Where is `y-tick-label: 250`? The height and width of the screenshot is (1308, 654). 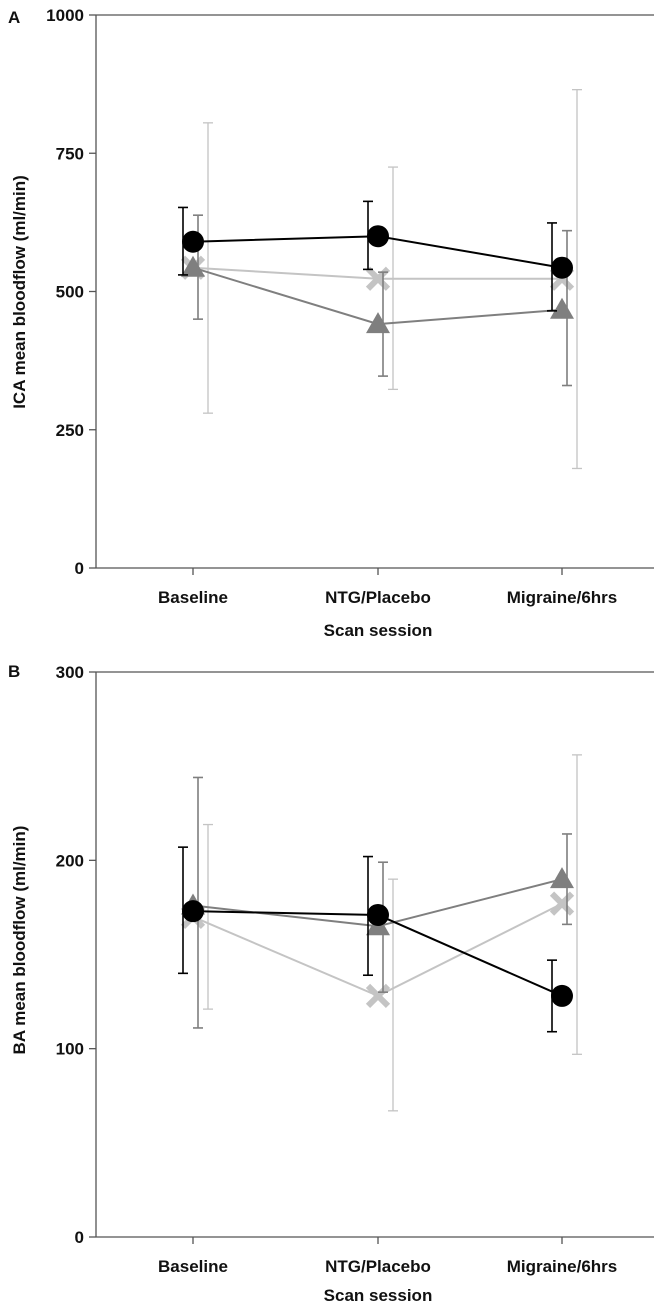 y-tick-label: 250 is located at coordinates (70, 430).